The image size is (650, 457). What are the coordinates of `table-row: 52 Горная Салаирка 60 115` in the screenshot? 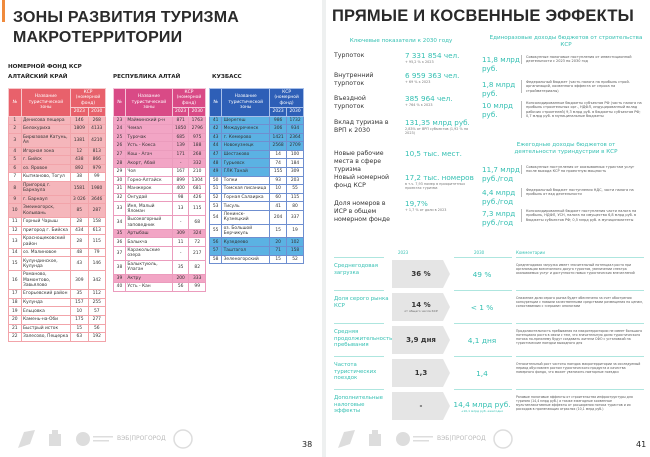 It's located at (256, 197).